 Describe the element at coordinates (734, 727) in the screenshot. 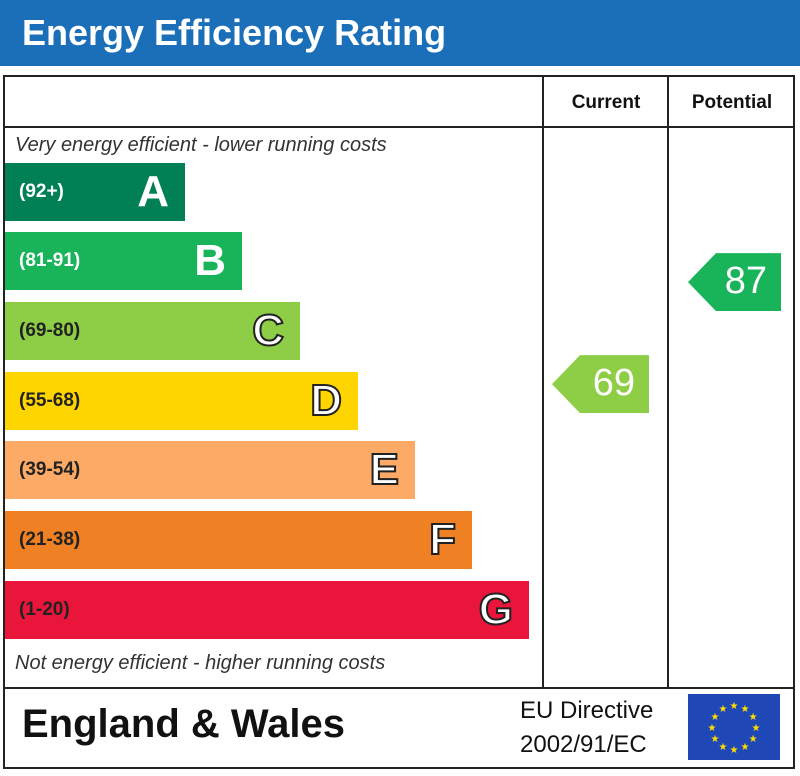

I see `eu-flag-icon: ★ ★ ★ ★ ★ ★ ★ ★ ★ ★ ★ ★` at that location.